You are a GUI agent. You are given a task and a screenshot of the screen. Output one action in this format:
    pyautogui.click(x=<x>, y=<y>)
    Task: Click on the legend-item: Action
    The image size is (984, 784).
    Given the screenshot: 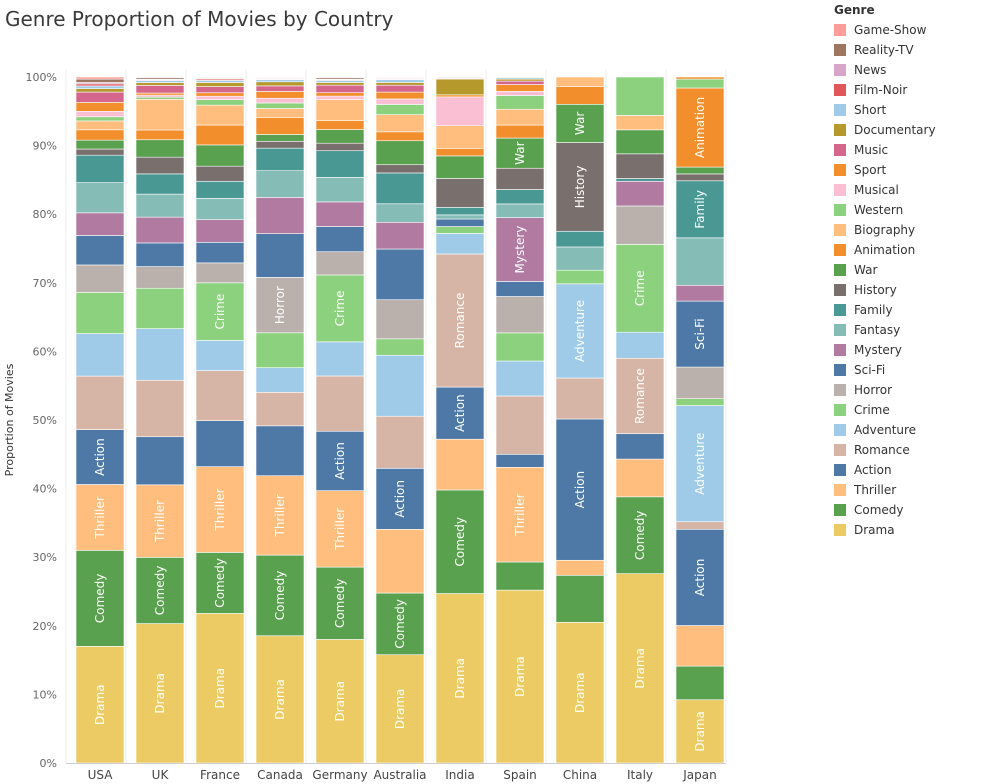 What is the action you would take?
    pyautogui.click(x=885, y=470)
    